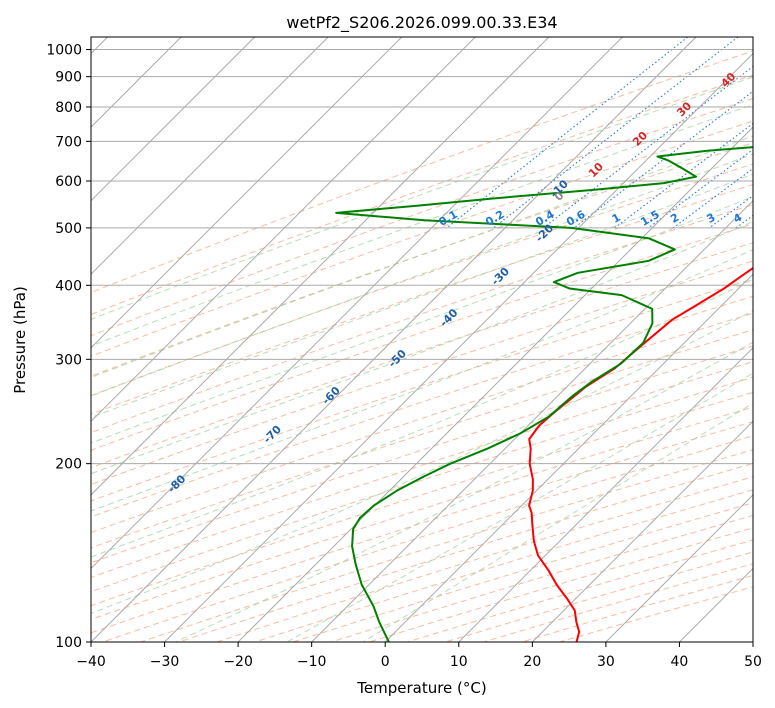 The height and width of the screenshot is (708, 775). I want to click on x-axis-ticks: −40 −30 −20 −10 0 10 20 30 40 50, so click(419, 656).